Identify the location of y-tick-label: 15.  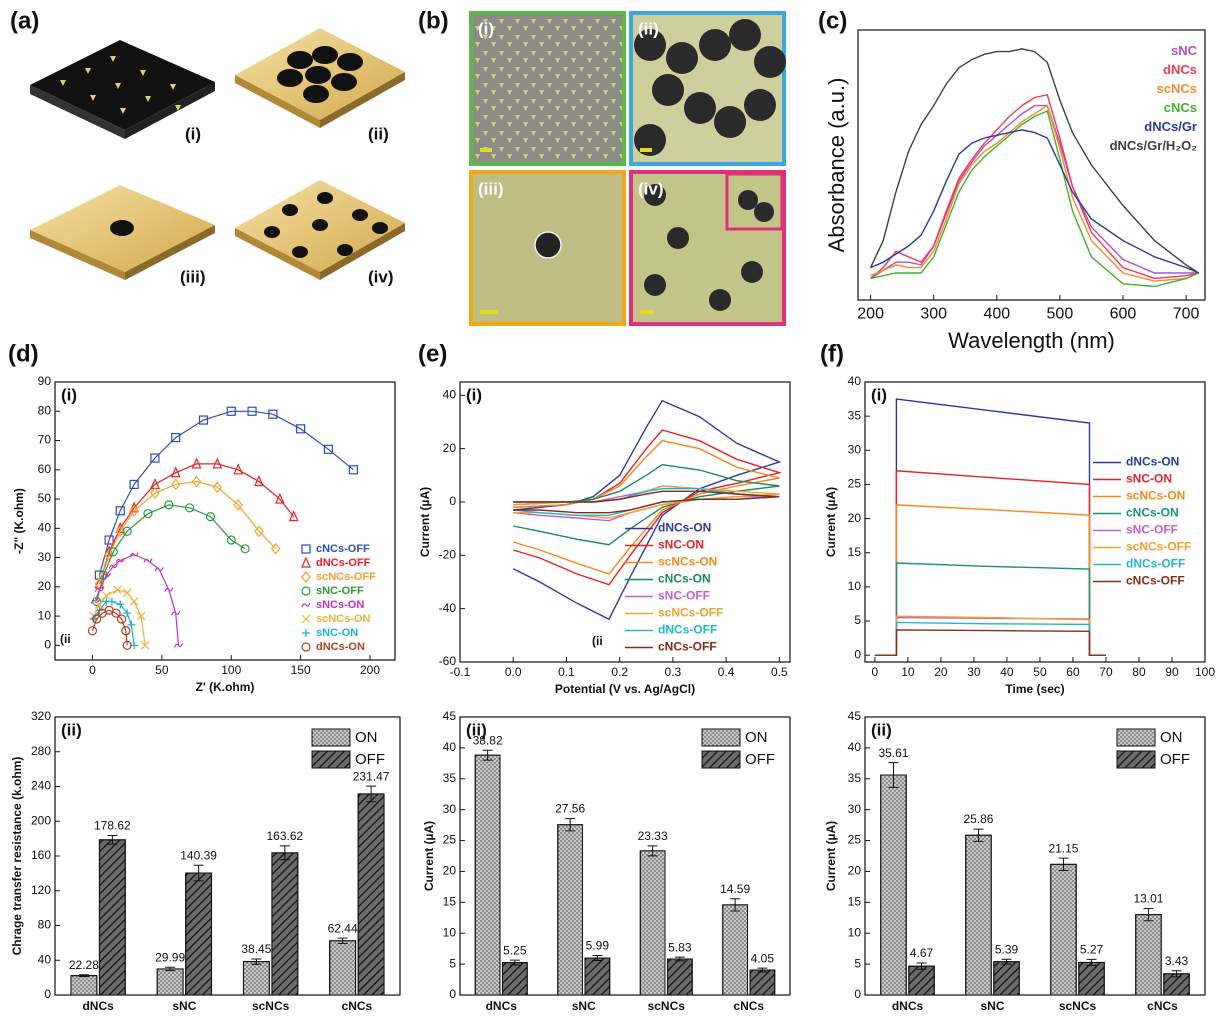
(855, 902).